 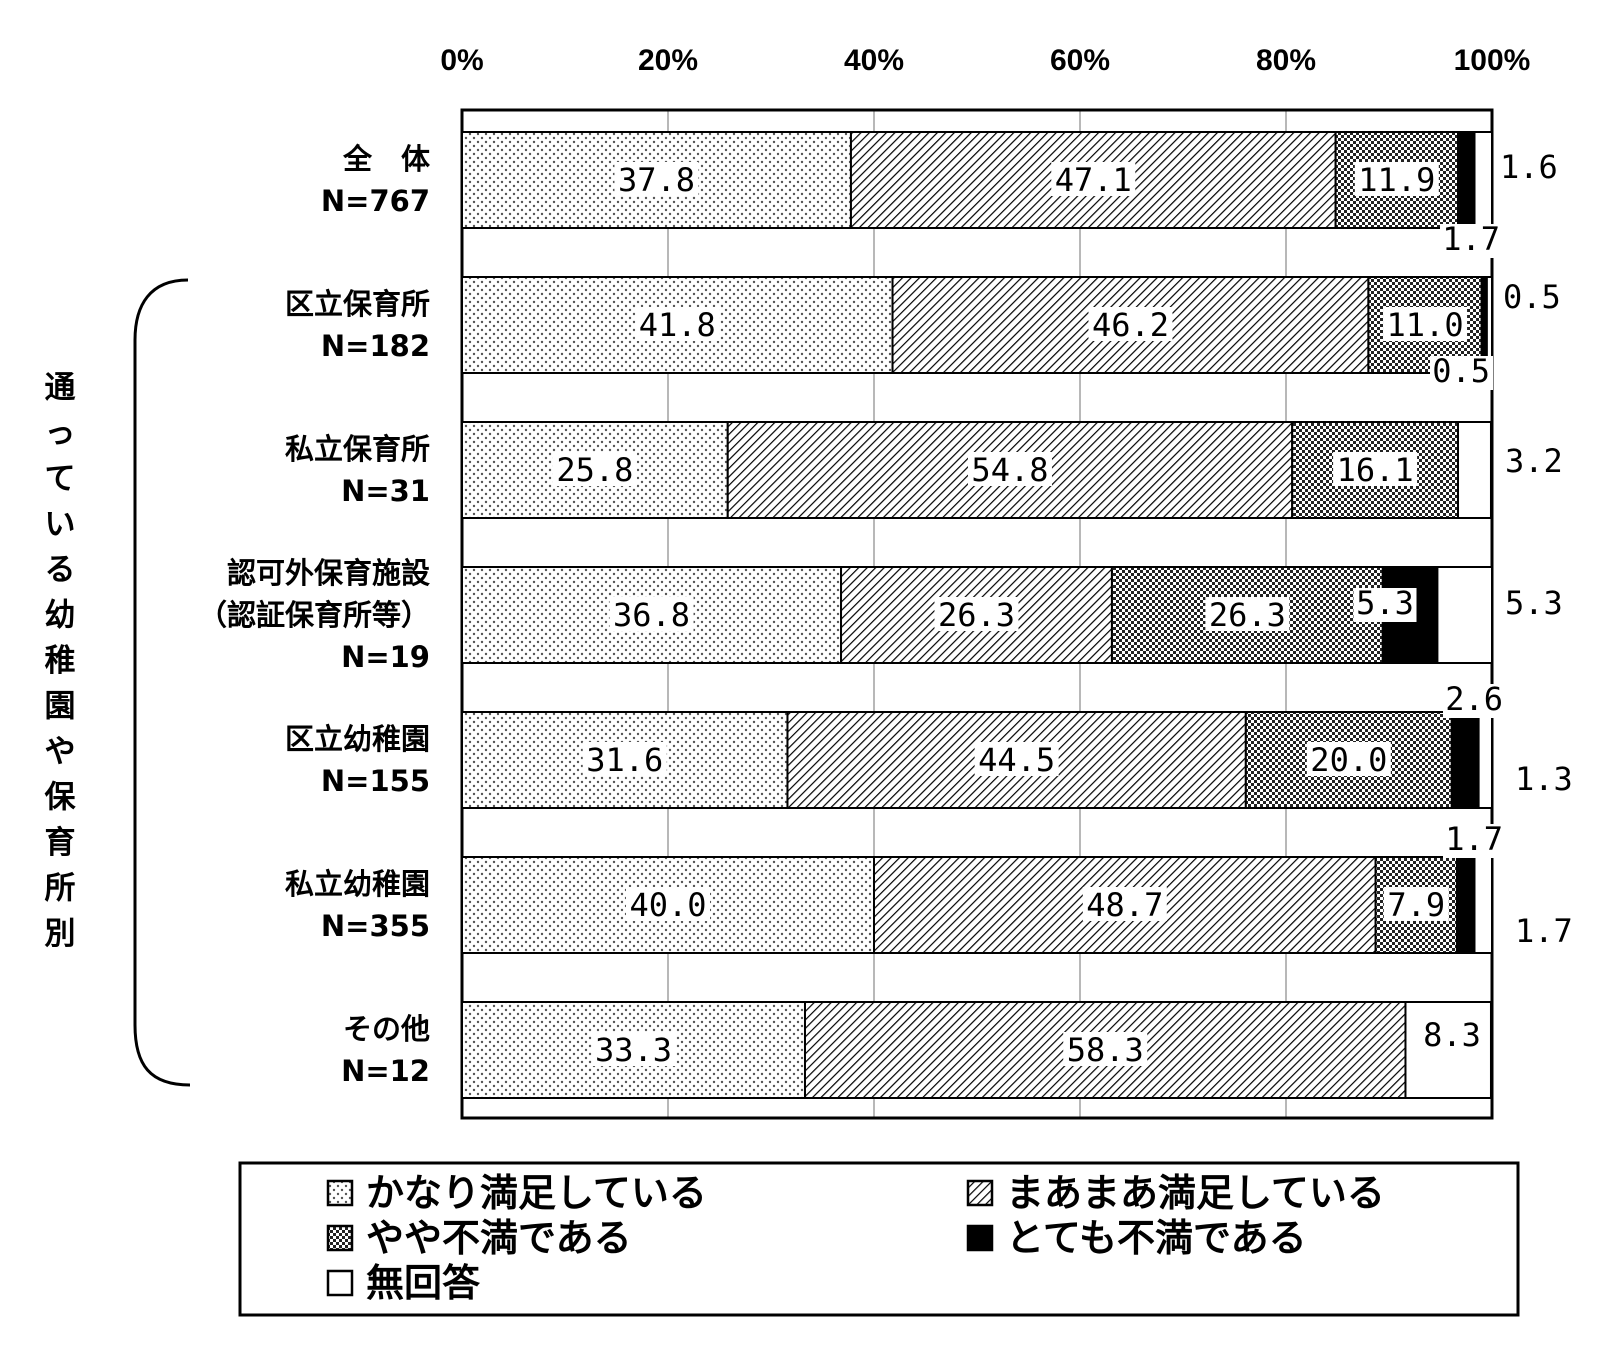 What do you see at coordinates (61, 661) in the screenshot?
I see `group-label: 通っている幼稚園や保育所別` at bounding box center [61, 661].